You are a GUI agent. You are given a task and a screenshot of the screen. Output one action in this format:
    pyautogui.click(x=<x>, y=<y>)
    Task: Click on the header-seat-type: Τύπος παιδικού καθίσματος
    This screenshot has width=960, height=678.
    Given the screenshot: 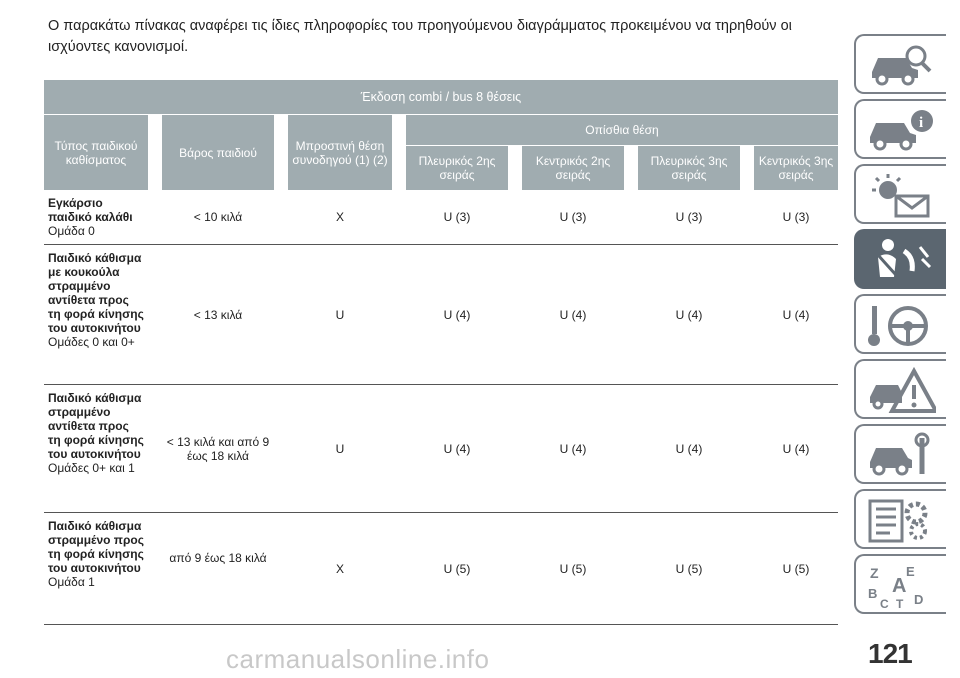 What is the action you would take?
    pyautogui.click(x=96, y=152)
    